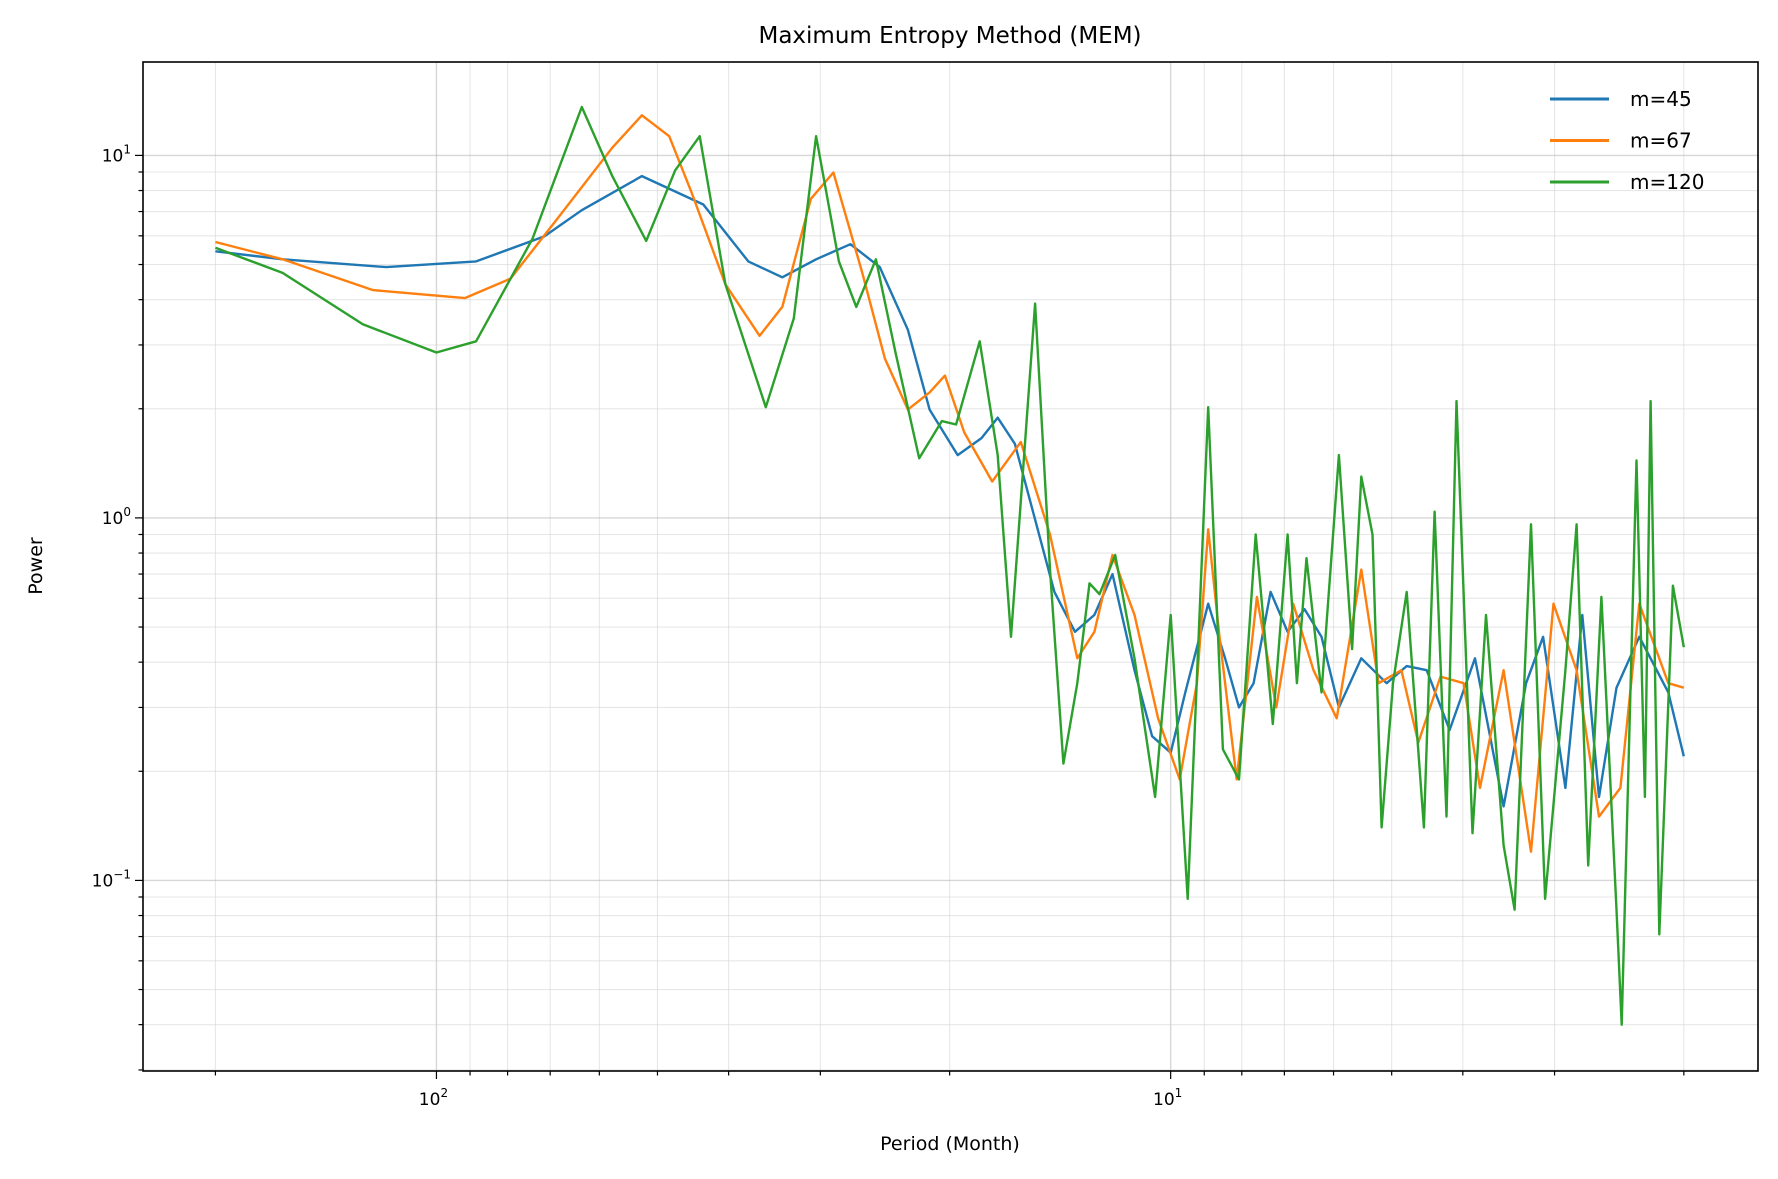 This screenshot has height=1179, width=1778. What do you see at coordinates (1661, 141) in the screenshot?
I see `legend-label: m=67` at bounding box center [1661, 141].